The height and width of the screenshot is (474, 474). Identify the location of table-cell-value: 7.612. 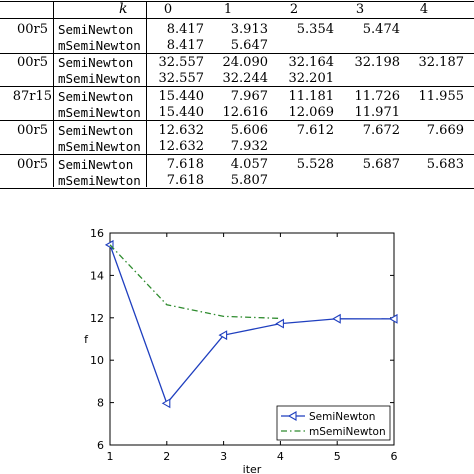
(315, 130).